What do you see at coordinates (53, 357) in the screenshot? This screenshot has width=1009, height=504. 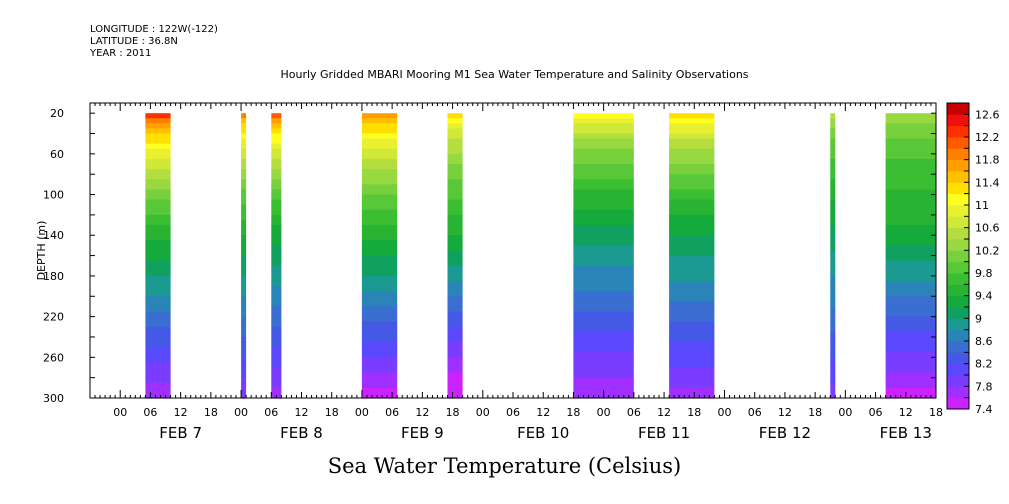 I see `y-tick-label: 260` at bounding box center [53, 357].